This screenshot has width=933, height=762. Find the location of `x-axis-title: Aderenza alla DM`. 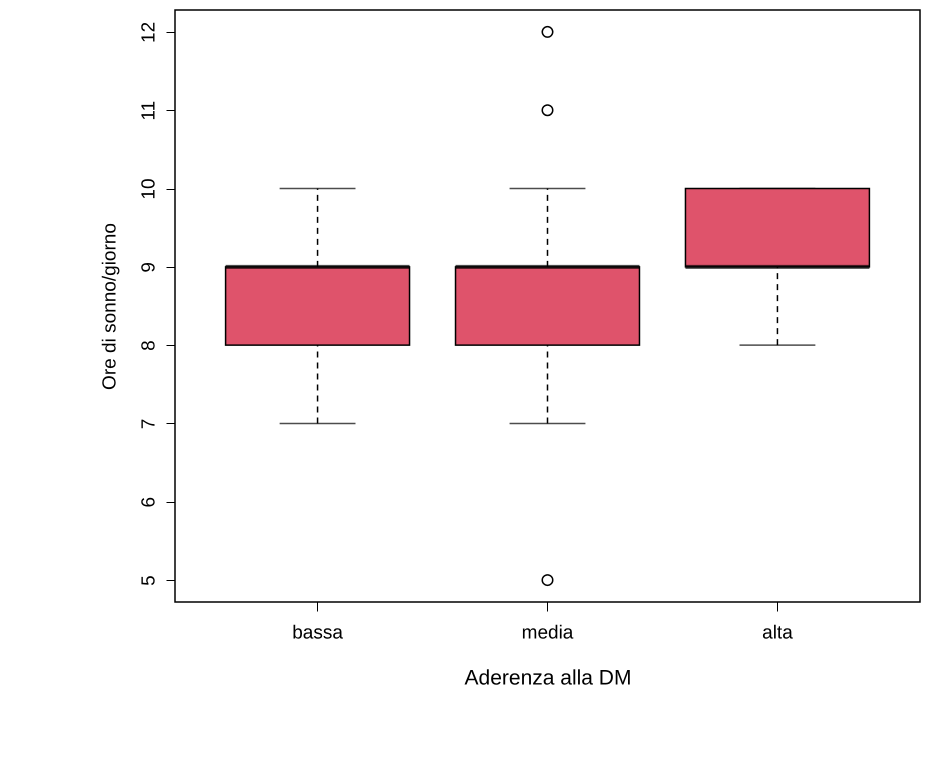

x-axis-title: Aderenza alla DM is located at coordinates (548, 678).